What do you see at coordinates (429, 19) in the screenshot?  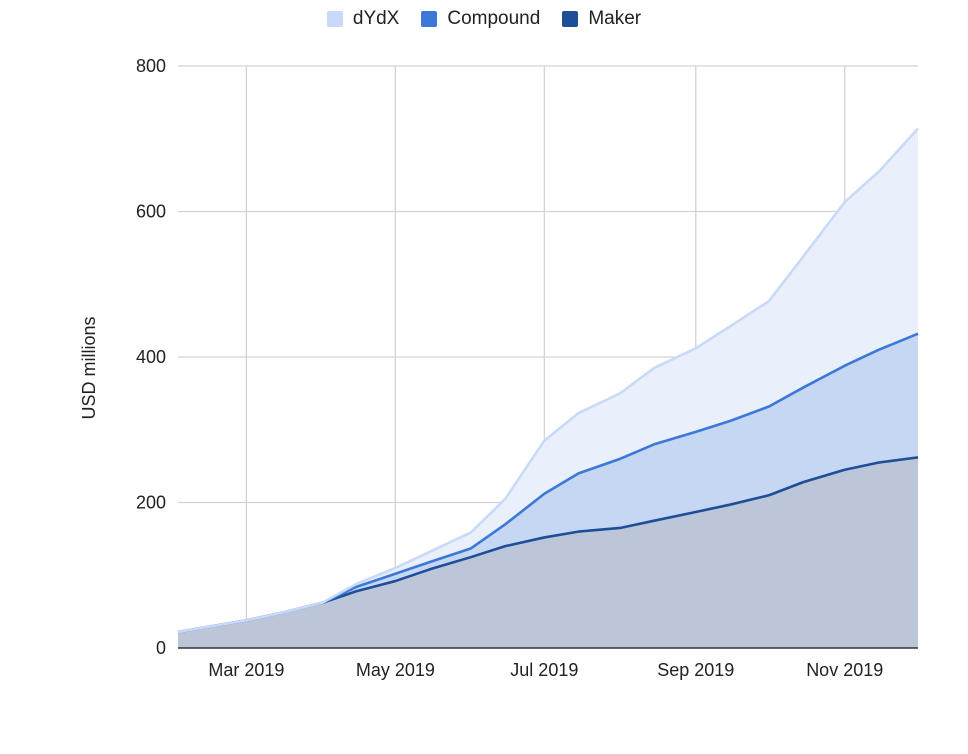 I see `legend-swatch-compound` at bounding box center [429, 19].